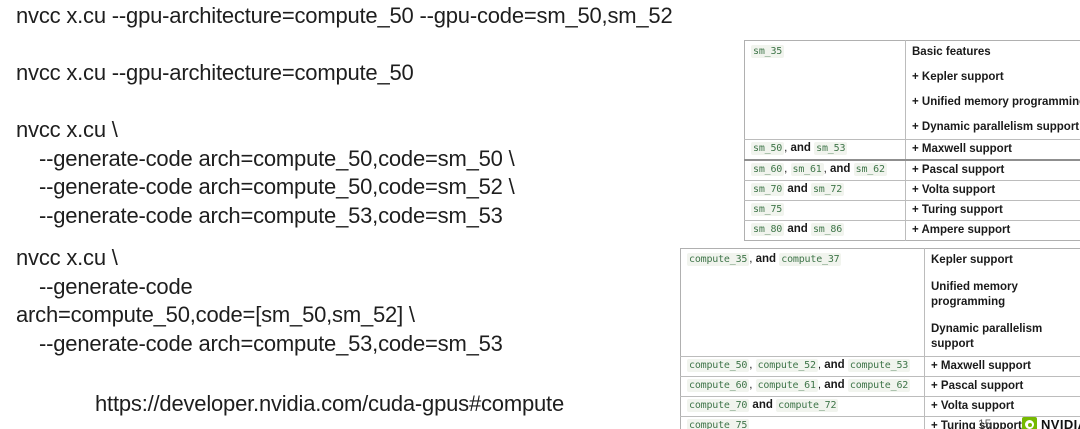  What do you see at coordinates (996, 102) in the screenshot?
I see `feature-line: + Unified memory programming` at bounding box center [996, 102].